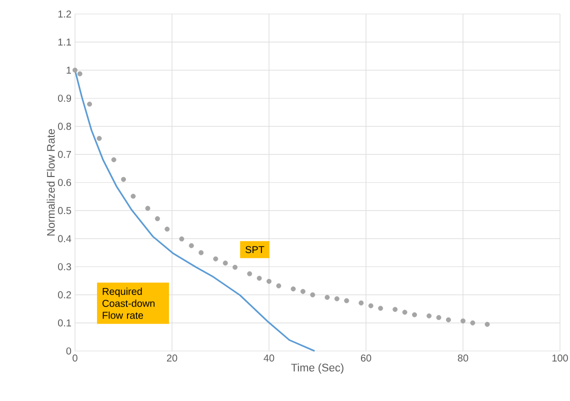  Describe the element at coordinates (64, 14) in the screenshot. I see `y-tick-label: 1.2` at that location.